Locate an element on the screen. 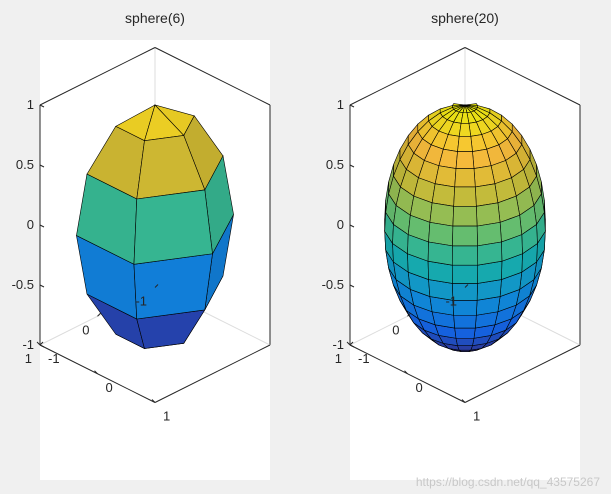 The height and width of the screenshot is (494, 611). axes-title: sphere(6) is located at coordinates (155, 18).